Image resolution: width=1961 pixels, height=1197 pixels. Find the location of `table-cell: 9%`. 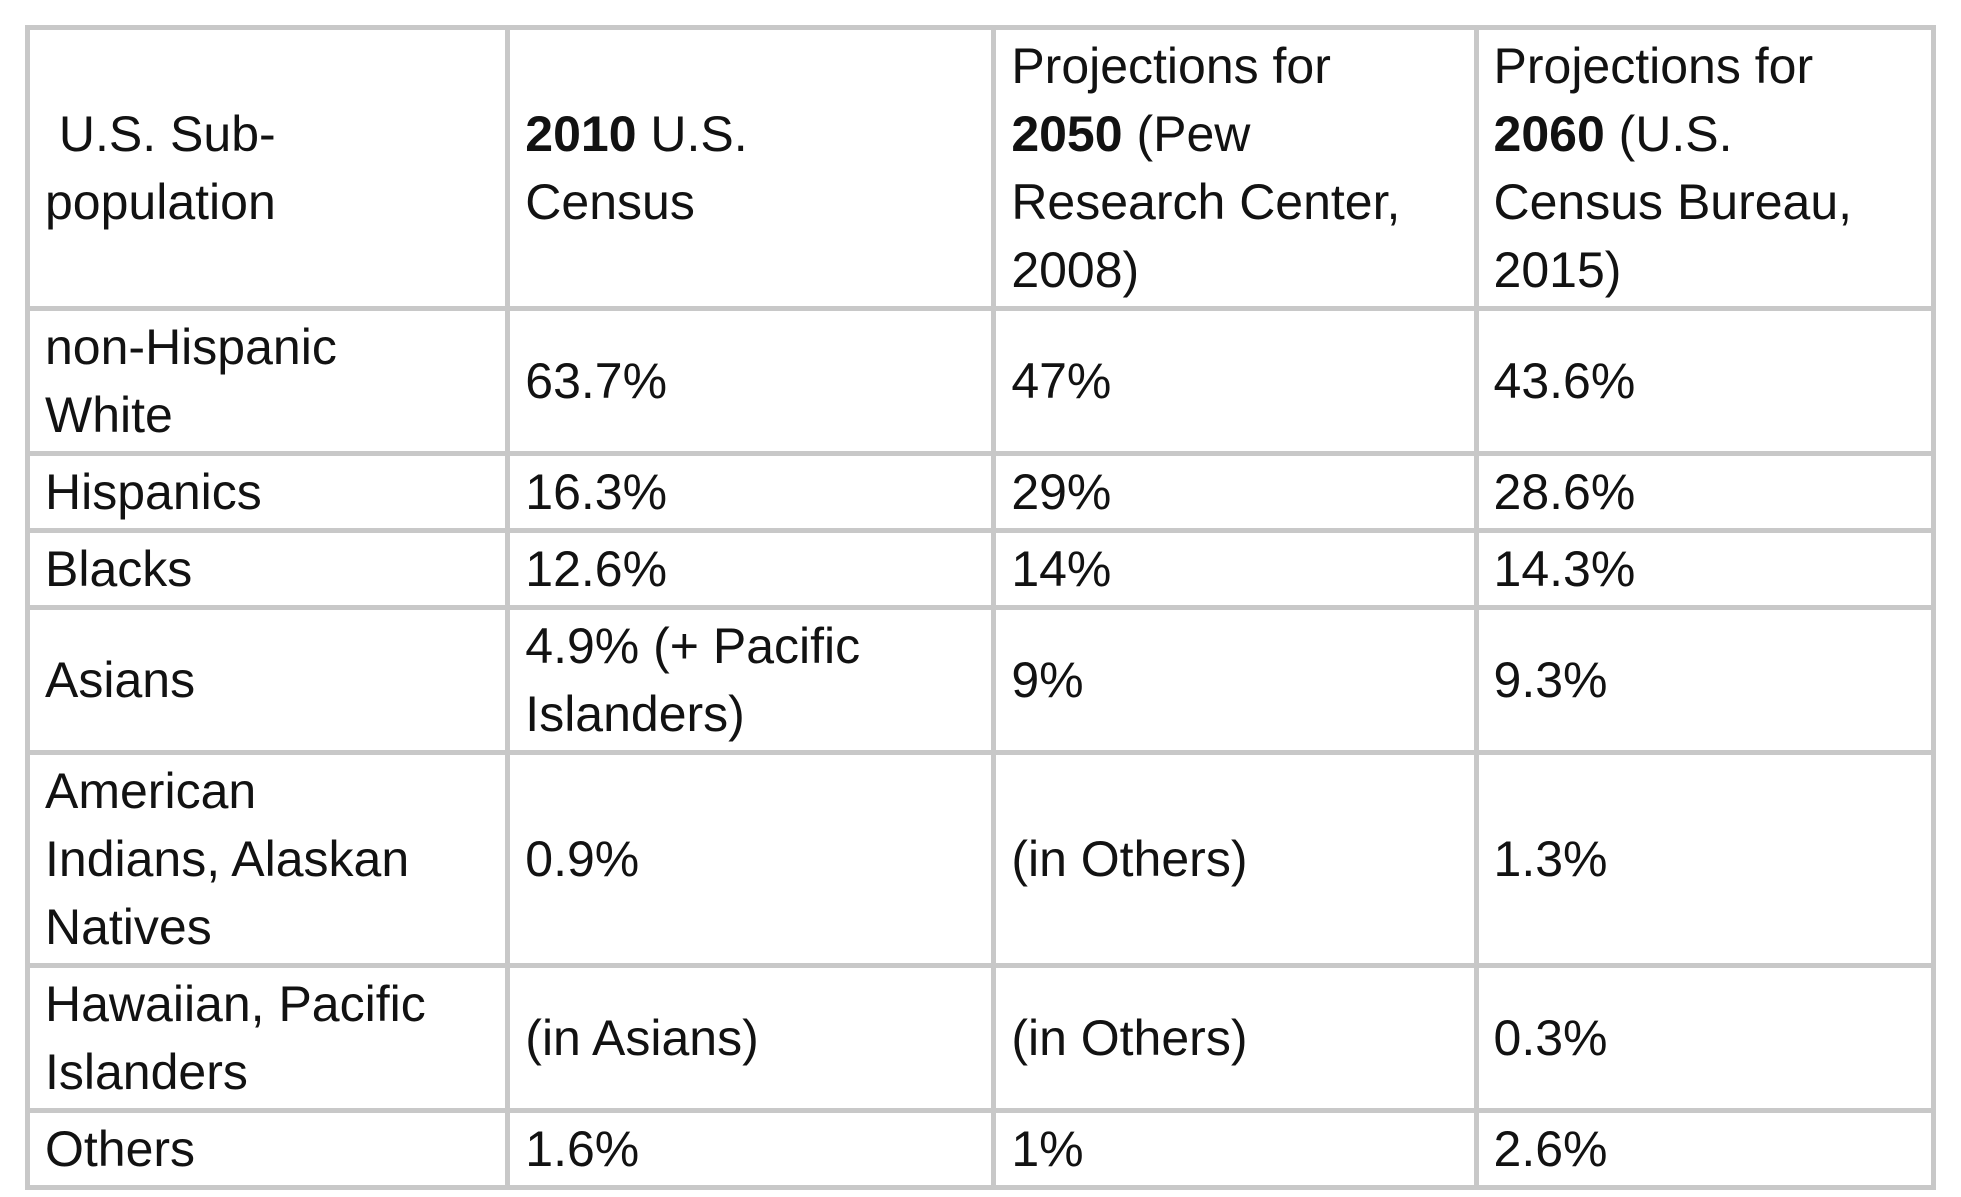

table-cell: 9% is located at coordinates (1235, 680).